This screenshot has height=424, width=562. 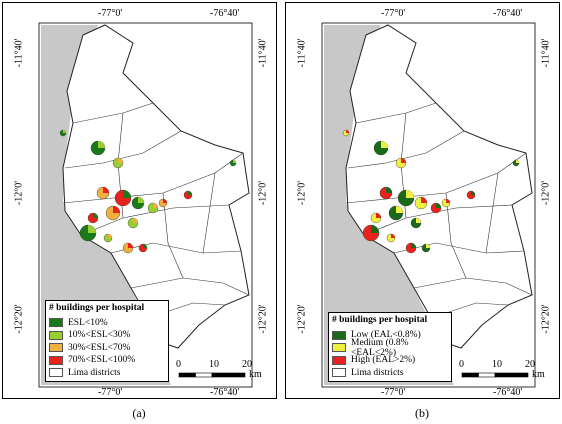 What do you see at coordinates (383, 360) in the screenshot?
I see `legend-label: High (EAL>2%)` at bounding box center [383, 360].